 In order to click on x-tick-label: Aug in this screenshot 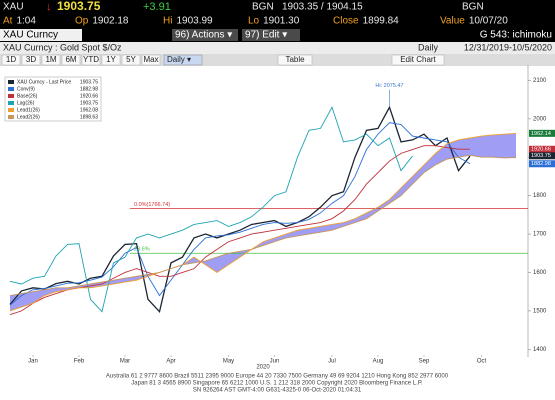, I will do `click(378, 362)`.